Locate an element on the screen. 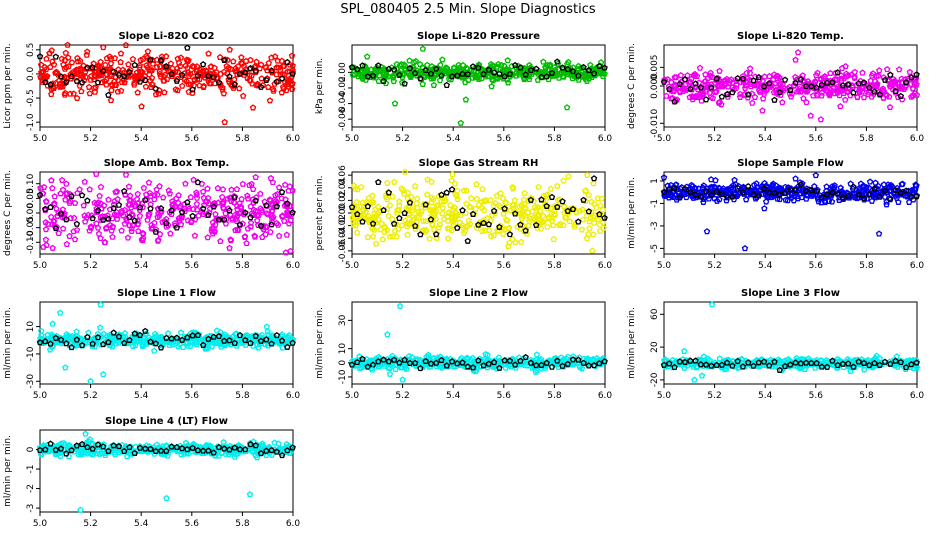 This screenshot has width=936, height=540. y-tick-label: 10 is located at coordinates (31, 327).